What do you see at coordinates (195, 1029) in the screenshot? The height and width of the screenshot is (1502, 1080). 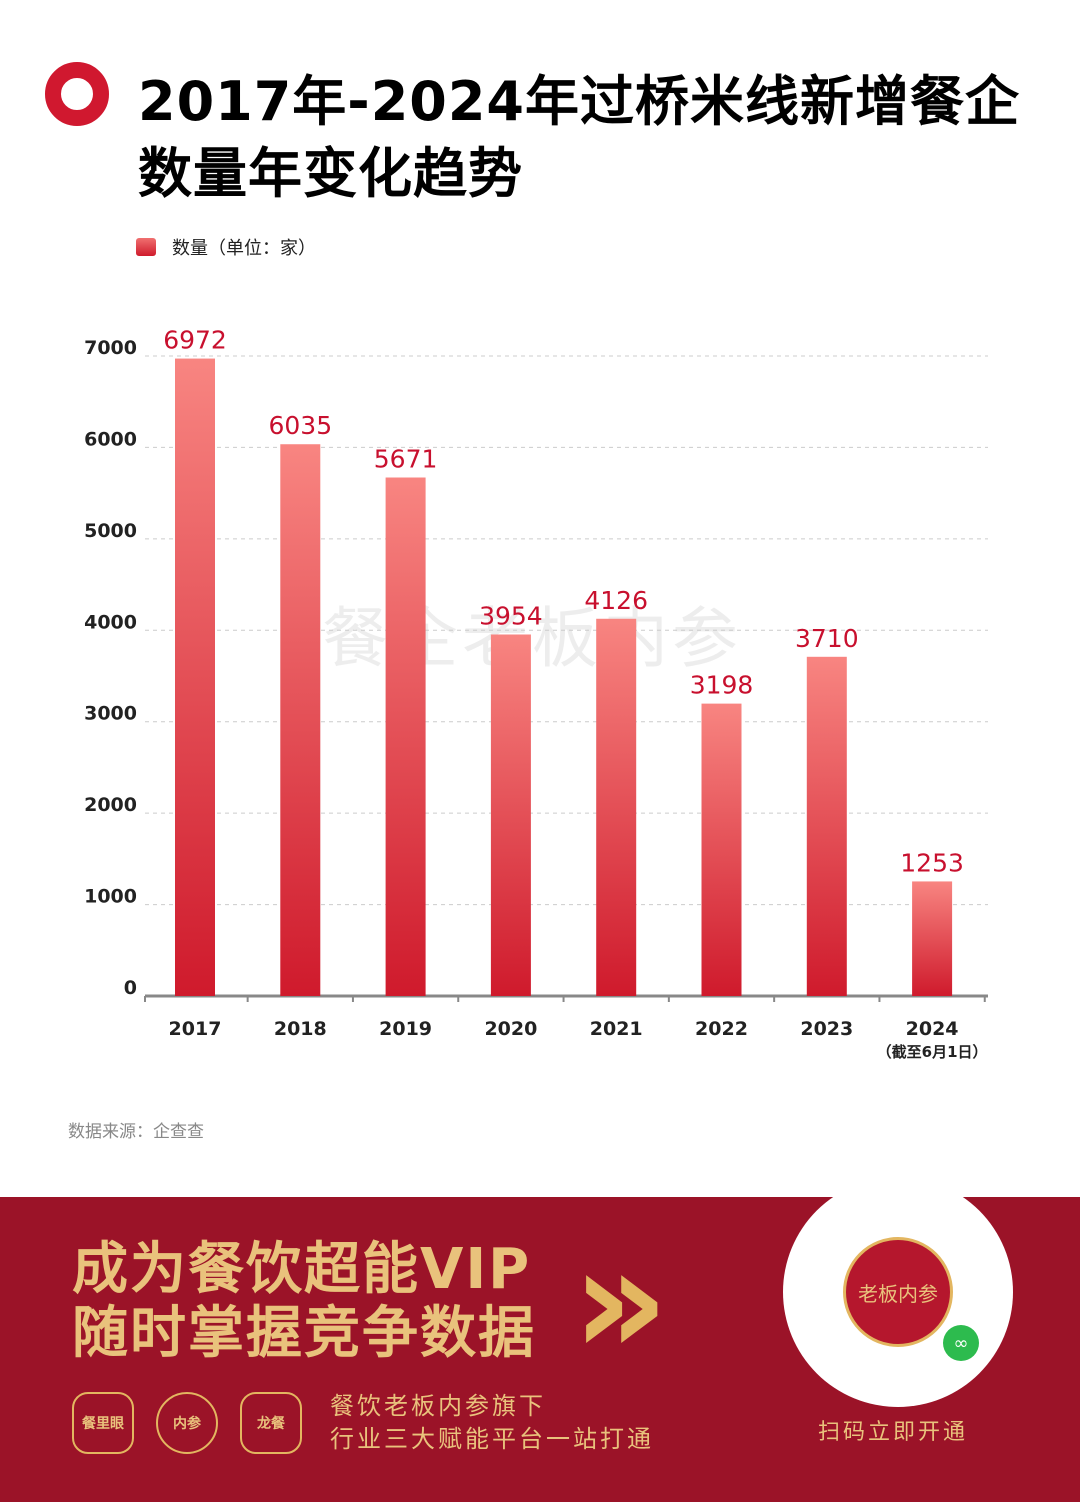 I see `x-tick-label: 2017` at bounding box center [195, 1029].